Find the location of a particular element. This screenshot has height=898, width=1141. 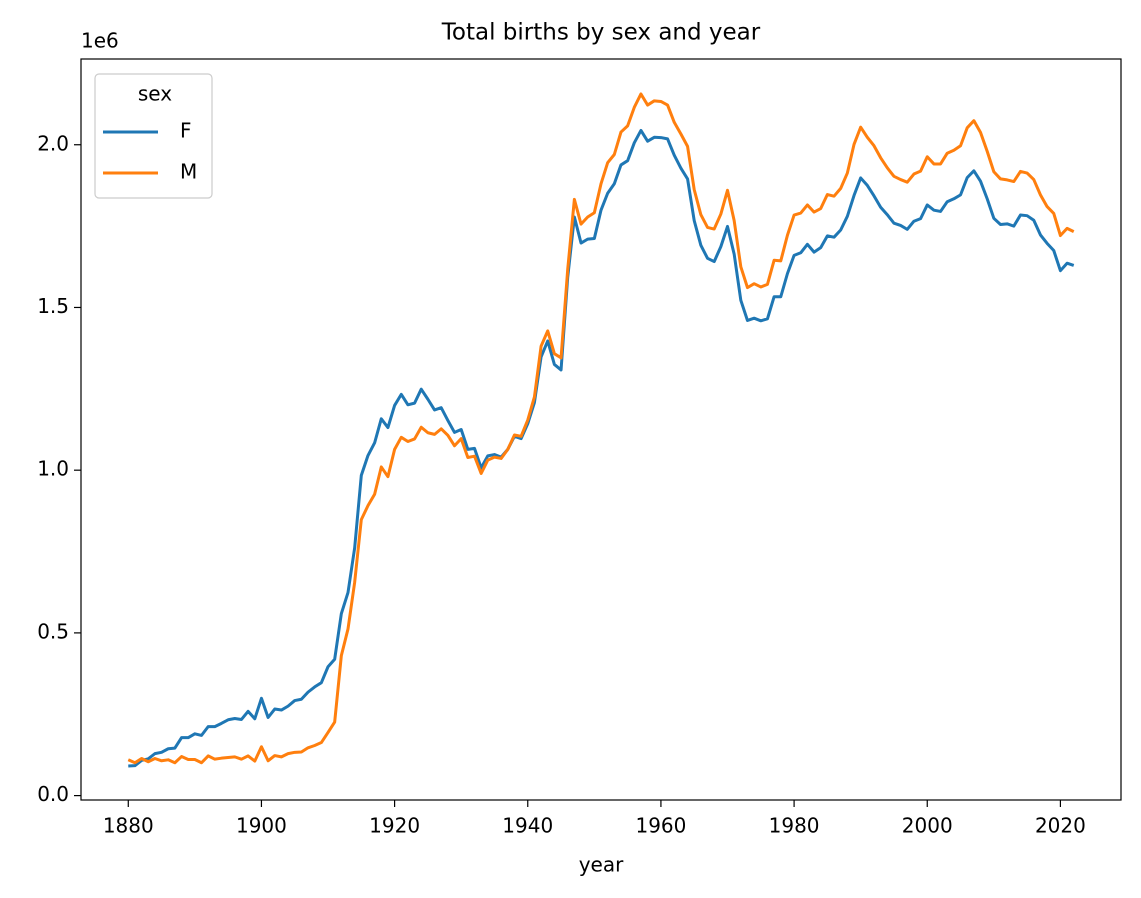

legend: sex FM is located at coordinates (153, 136).